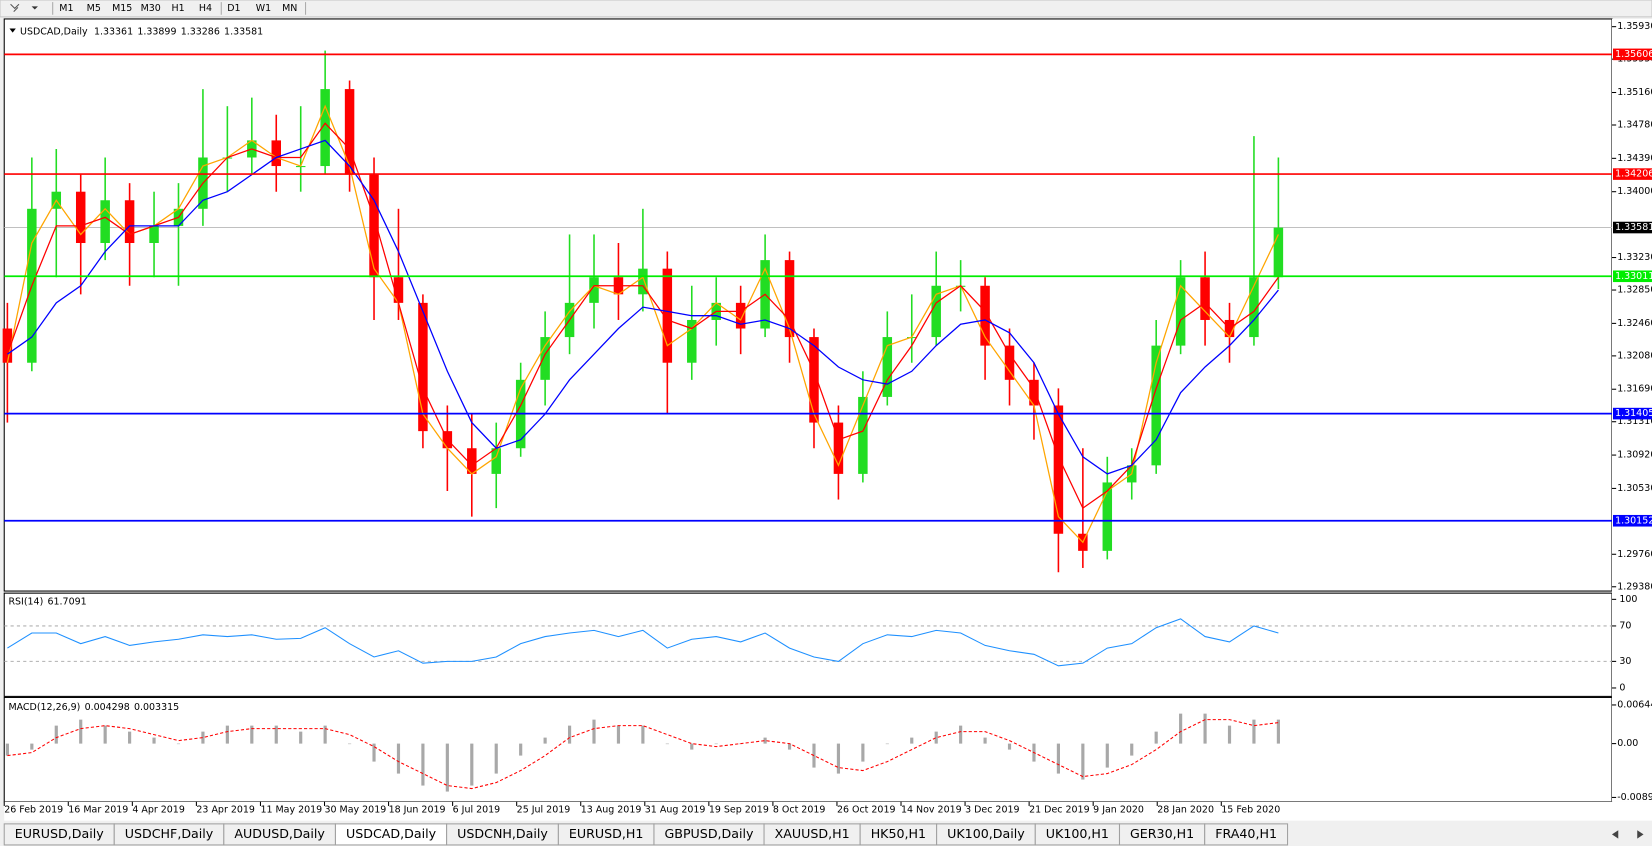 This screenshot has width=1652, height=846. I want to click on y-tick-label: 1.32850, so click(1634, 290).